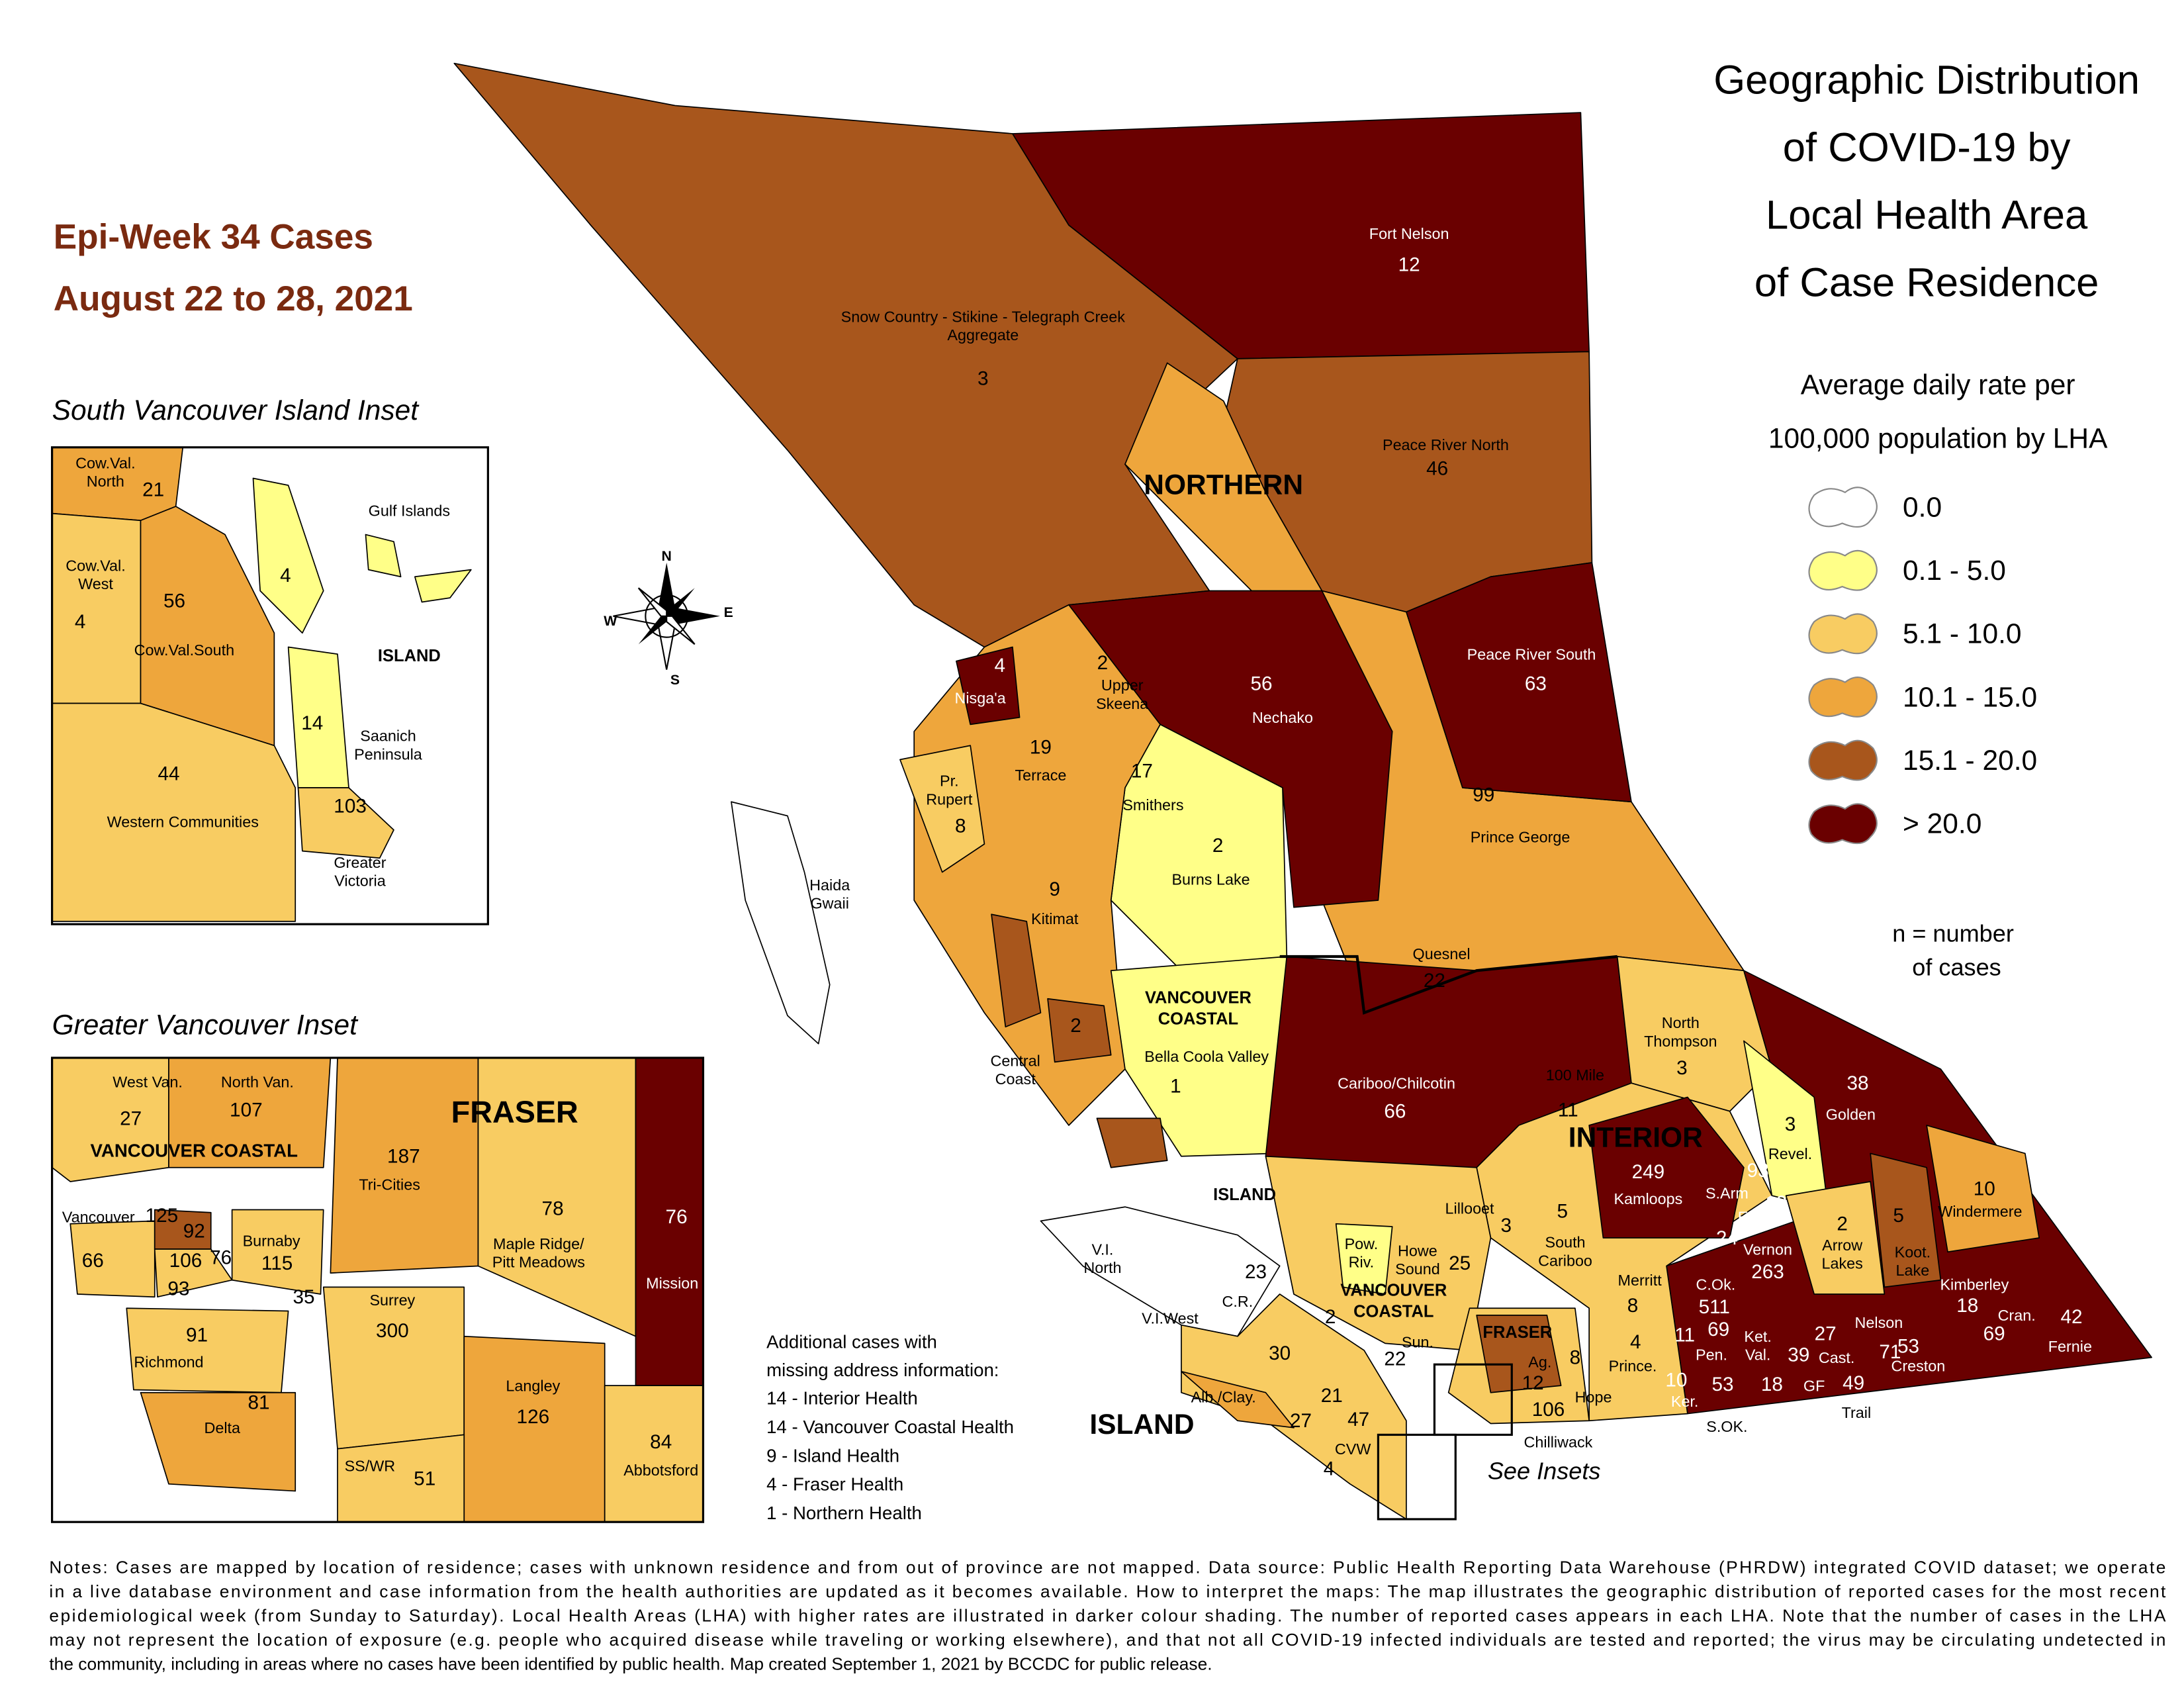  I want to click on lha-name: Fernie, so click(2070, 1346).